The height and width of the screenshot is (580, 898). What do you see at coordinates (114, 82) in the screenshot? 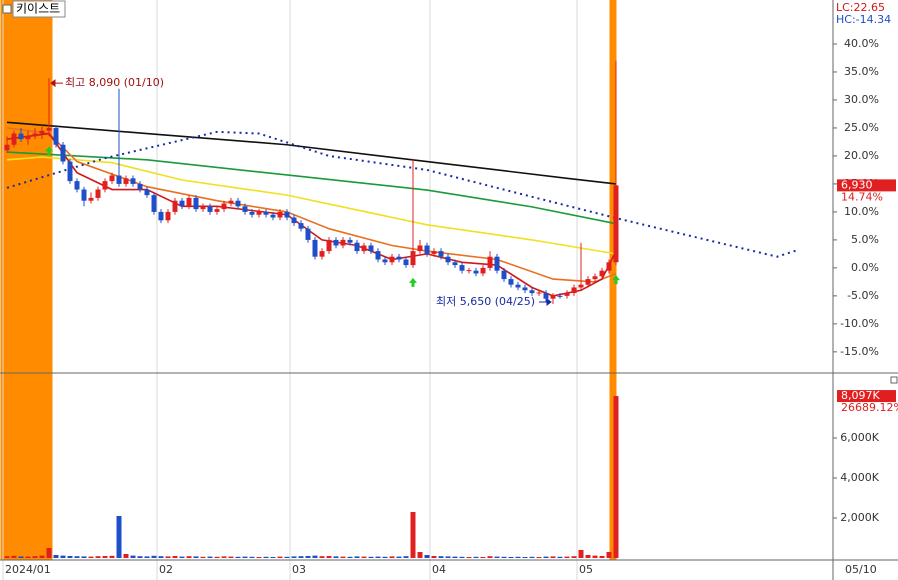
I see `high-note: 최고 8,090 (01/10)` at bounding box center [114, 82].